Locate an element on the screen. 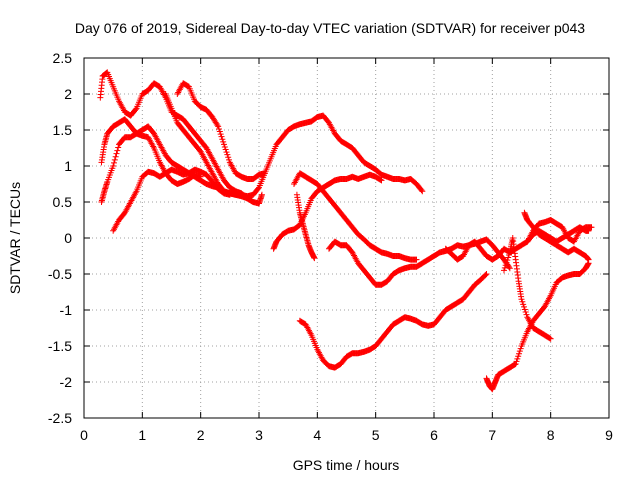  y-tick-label: 2 is located at coordinates (68, 94).